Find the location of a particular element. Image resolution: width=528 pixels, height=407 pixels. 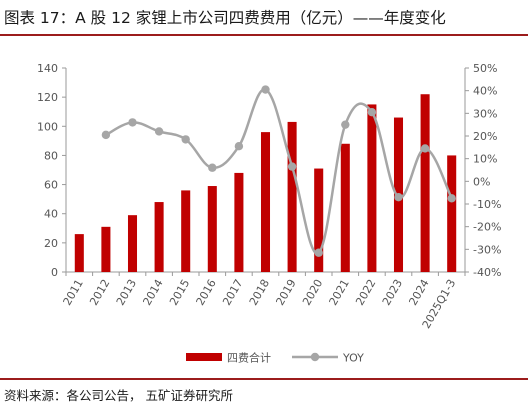

y-left-tick-label: 100 is located at coordinates (47, 126).